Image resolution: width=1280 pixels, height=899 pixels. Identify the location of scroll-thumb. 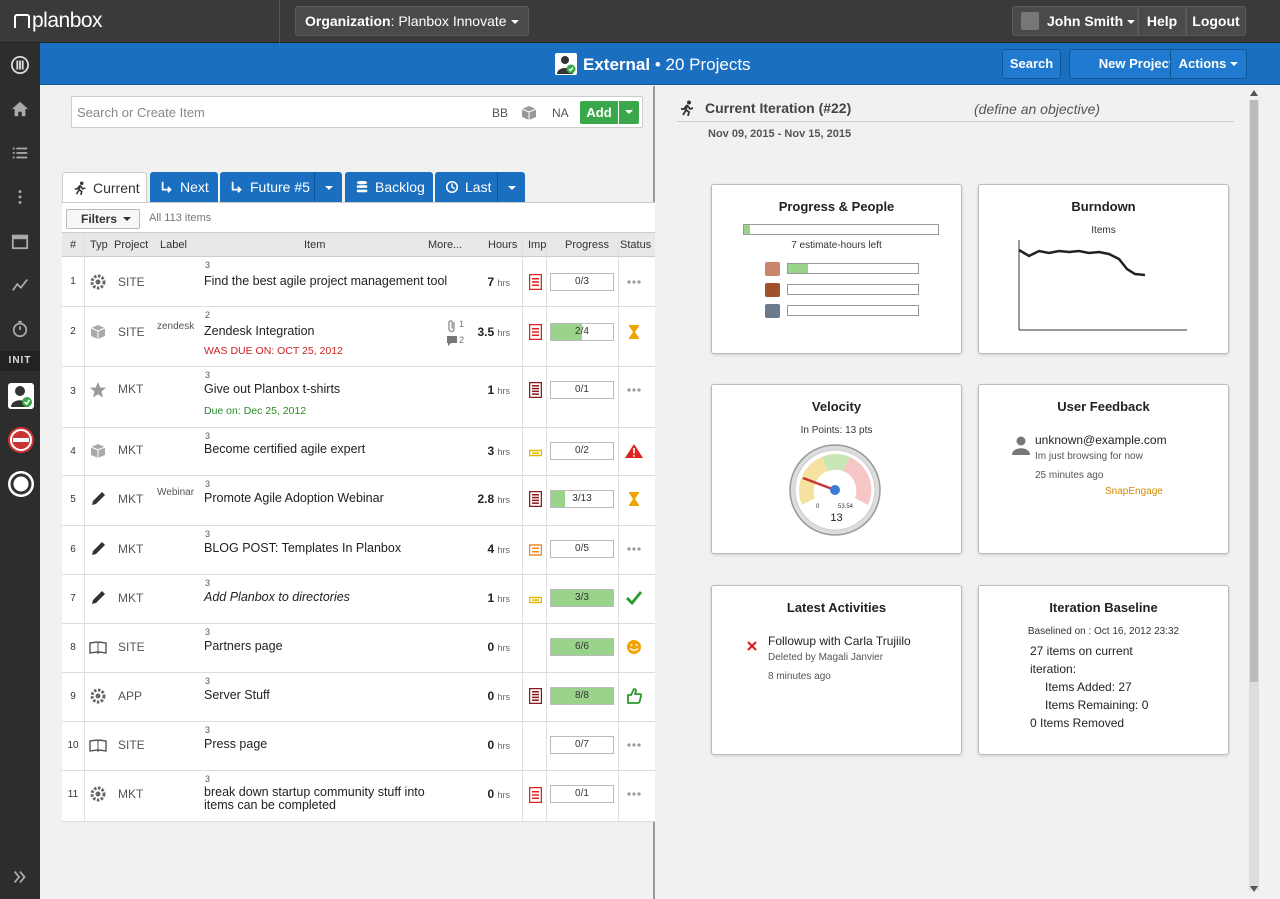
(1254, 391).